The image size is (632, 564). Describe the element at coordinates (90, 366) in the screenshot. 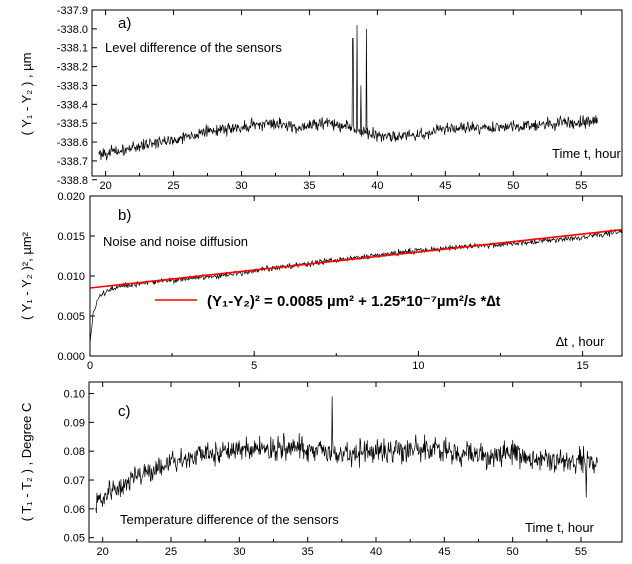

I see `panel-b-xtick-label: 0` at that location.